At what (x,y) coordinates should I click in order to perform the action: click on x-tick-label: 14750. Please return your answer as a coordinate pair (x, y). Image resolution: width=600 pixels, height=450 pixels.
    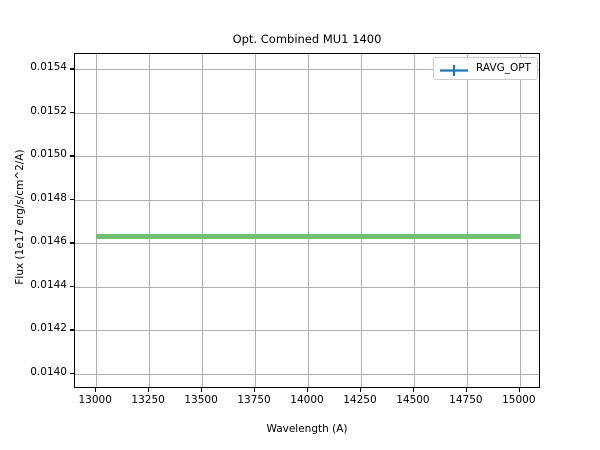
    Looking at the image, I should click on (466, 400).